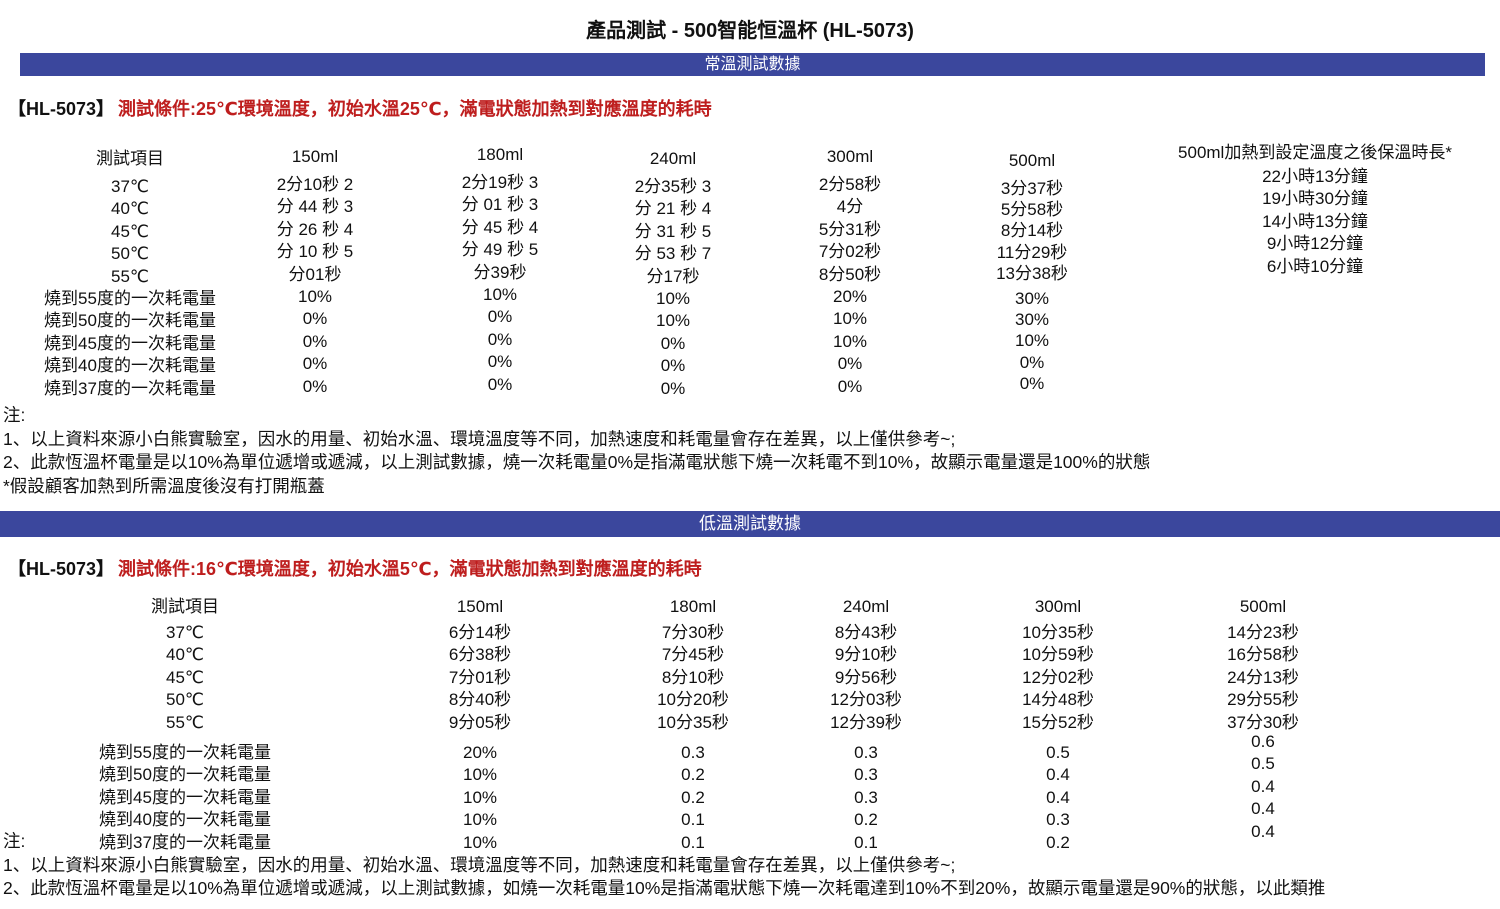 Image resolution: width=1500 pixels, height=909 pixels. Describe the element at coordinates (1263, 632) in the screenshot. I see `table-cell: 14分23秒` at that location.